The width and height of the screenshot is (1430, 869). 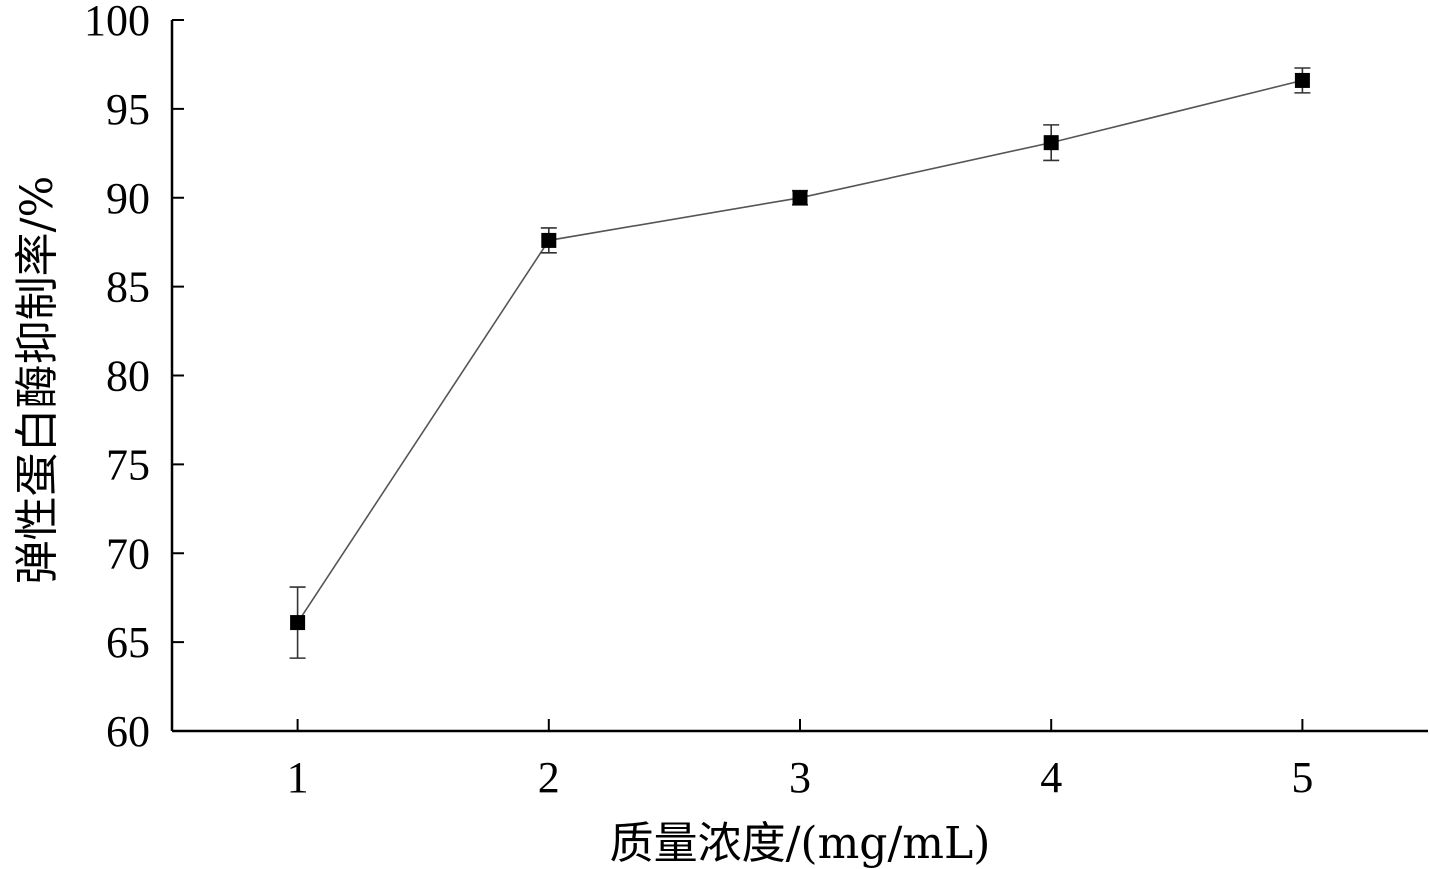 I want to click on y-tick-label: 75, so click(x=128, y=464).